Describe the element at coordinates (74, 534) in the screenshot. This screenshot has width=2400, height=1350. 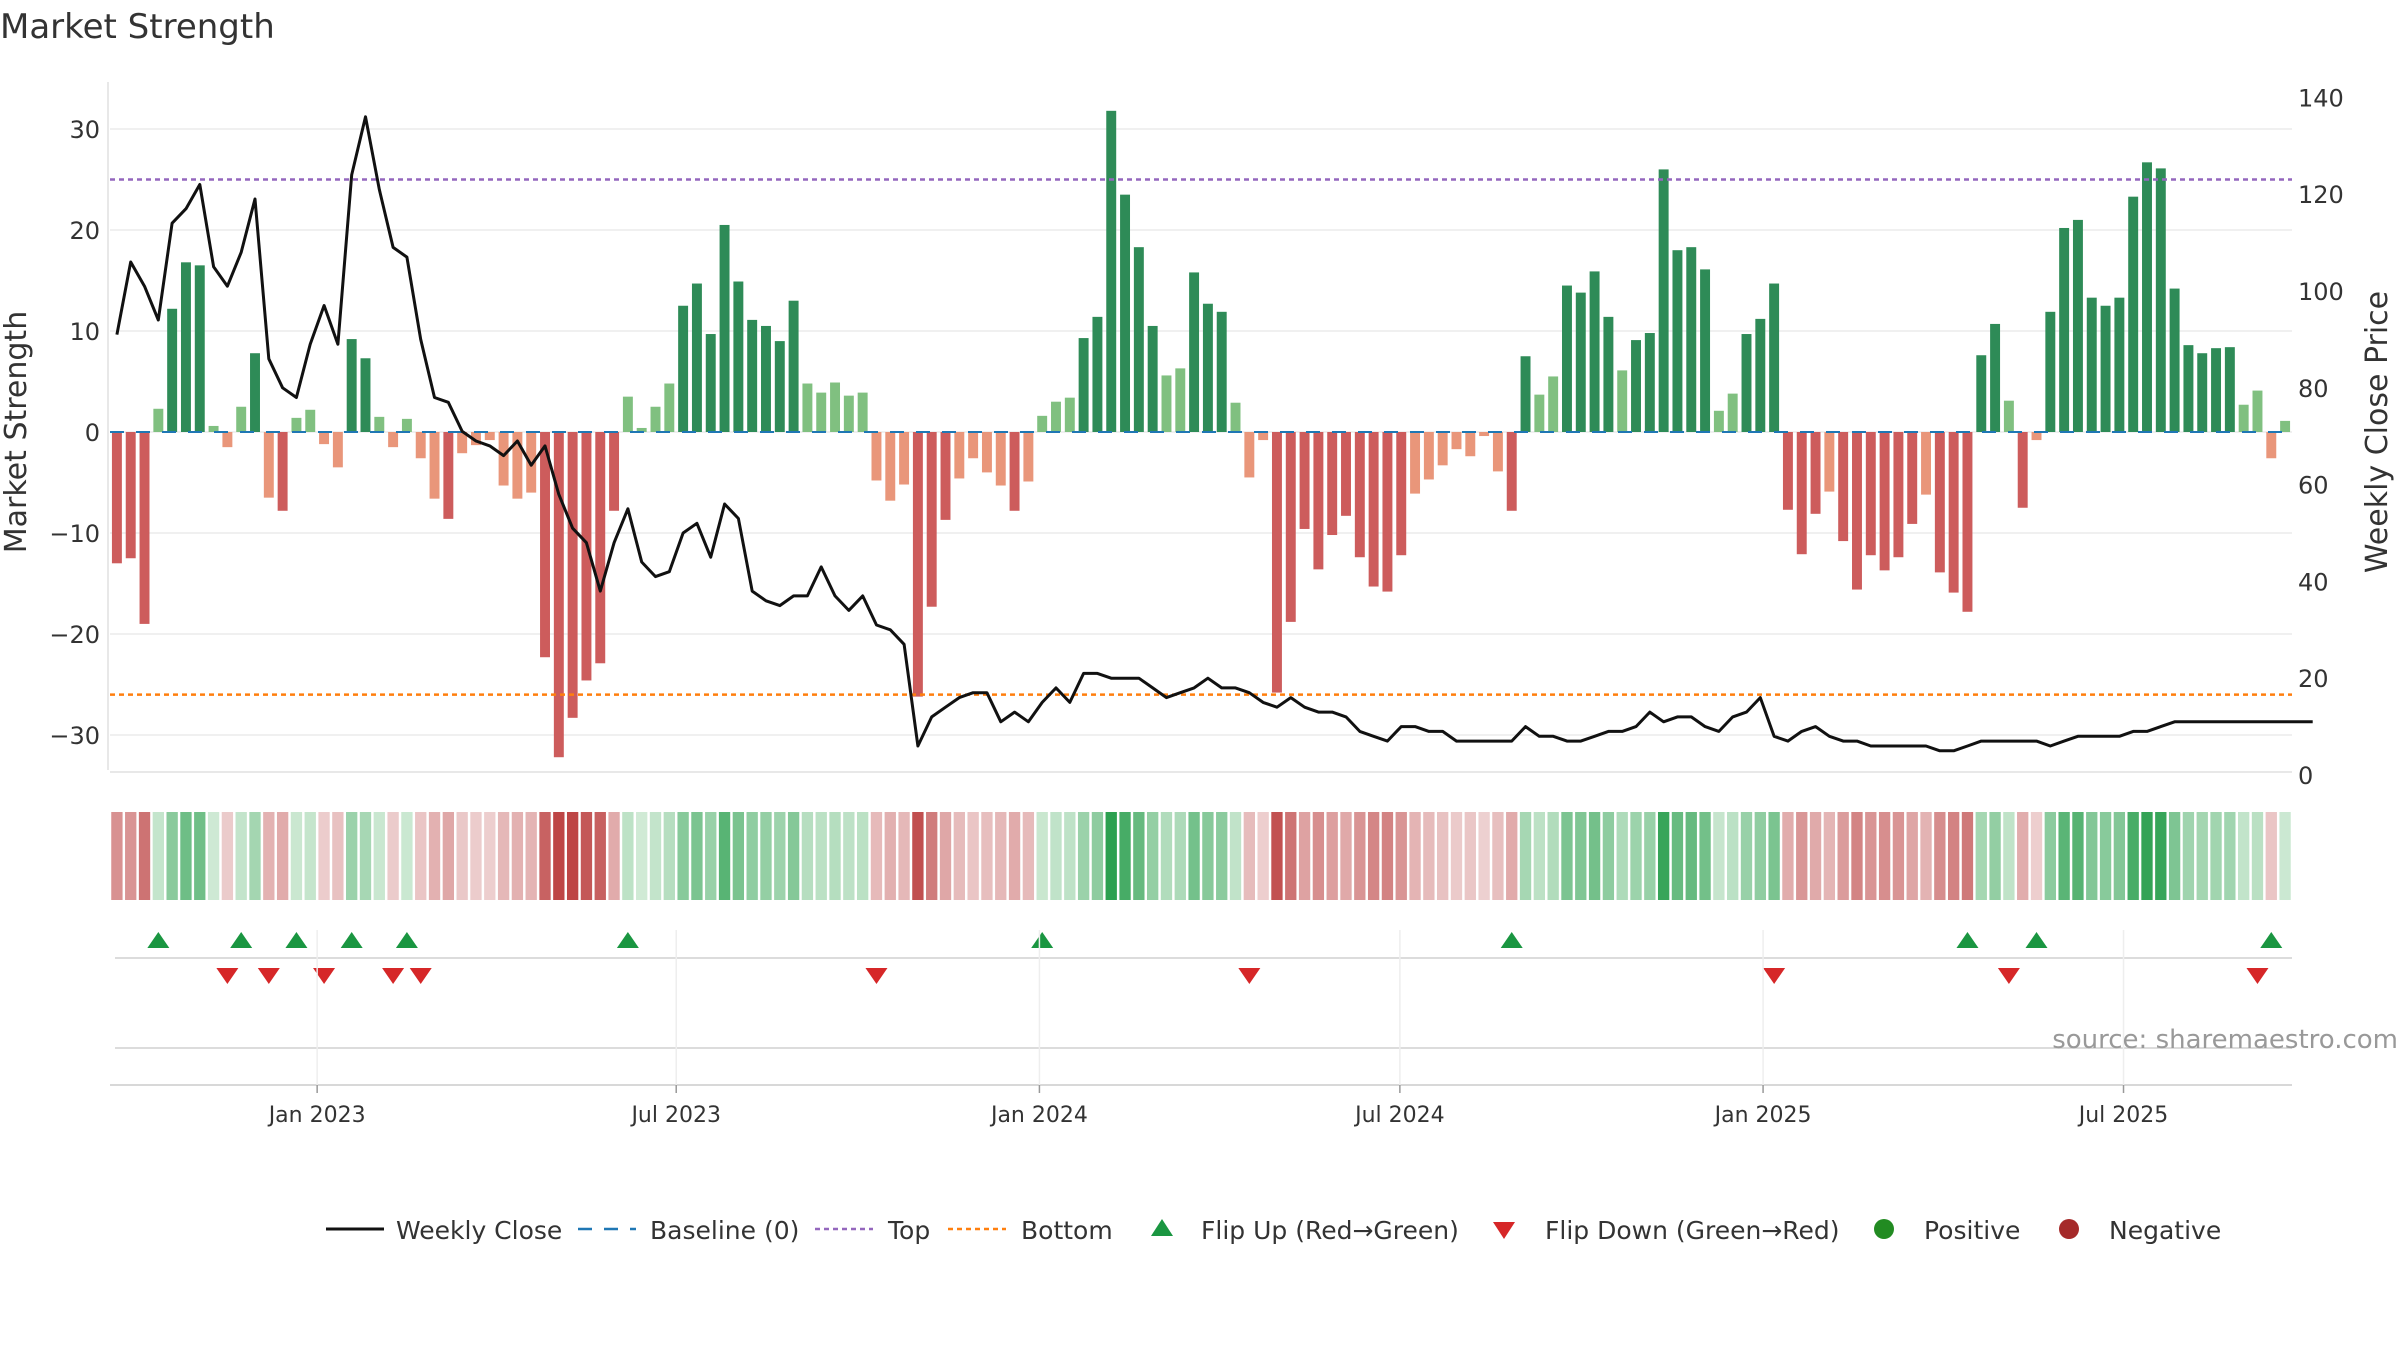
I see `y-tick-label: −10` at that location.